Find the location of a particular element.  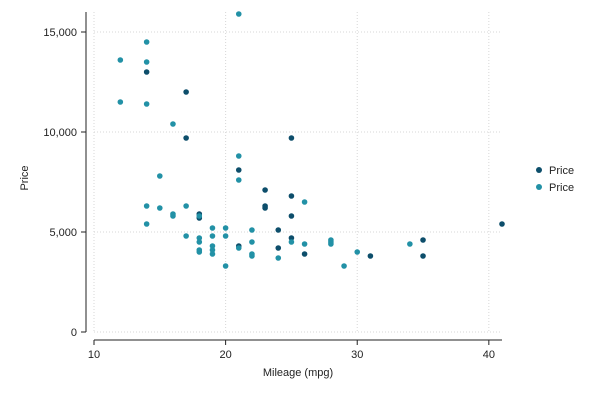

x-tick-label: 20 is located at coordinates (225, 355).